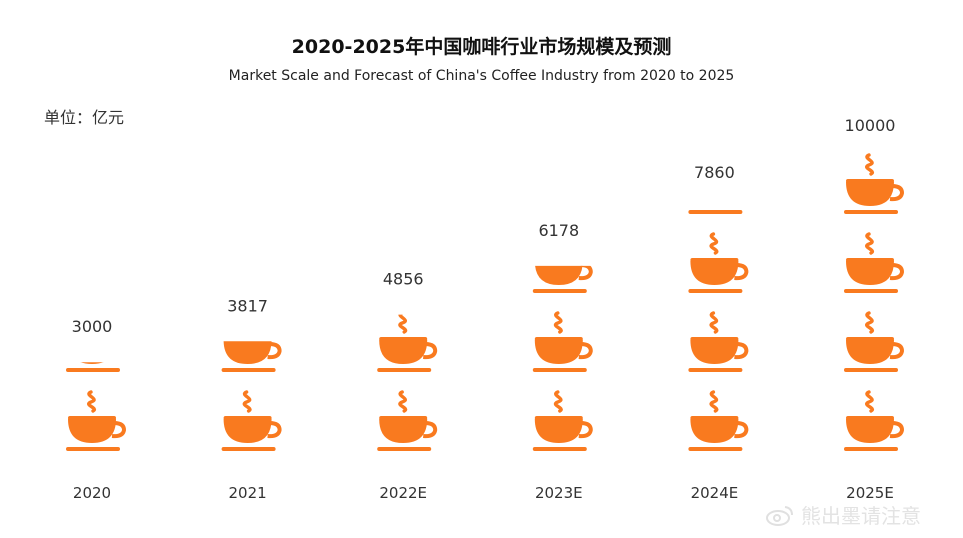  Describe the element at coordinates (407, 386) in the screenshot. I see `column-2022E: 4856 2022E` at that location.